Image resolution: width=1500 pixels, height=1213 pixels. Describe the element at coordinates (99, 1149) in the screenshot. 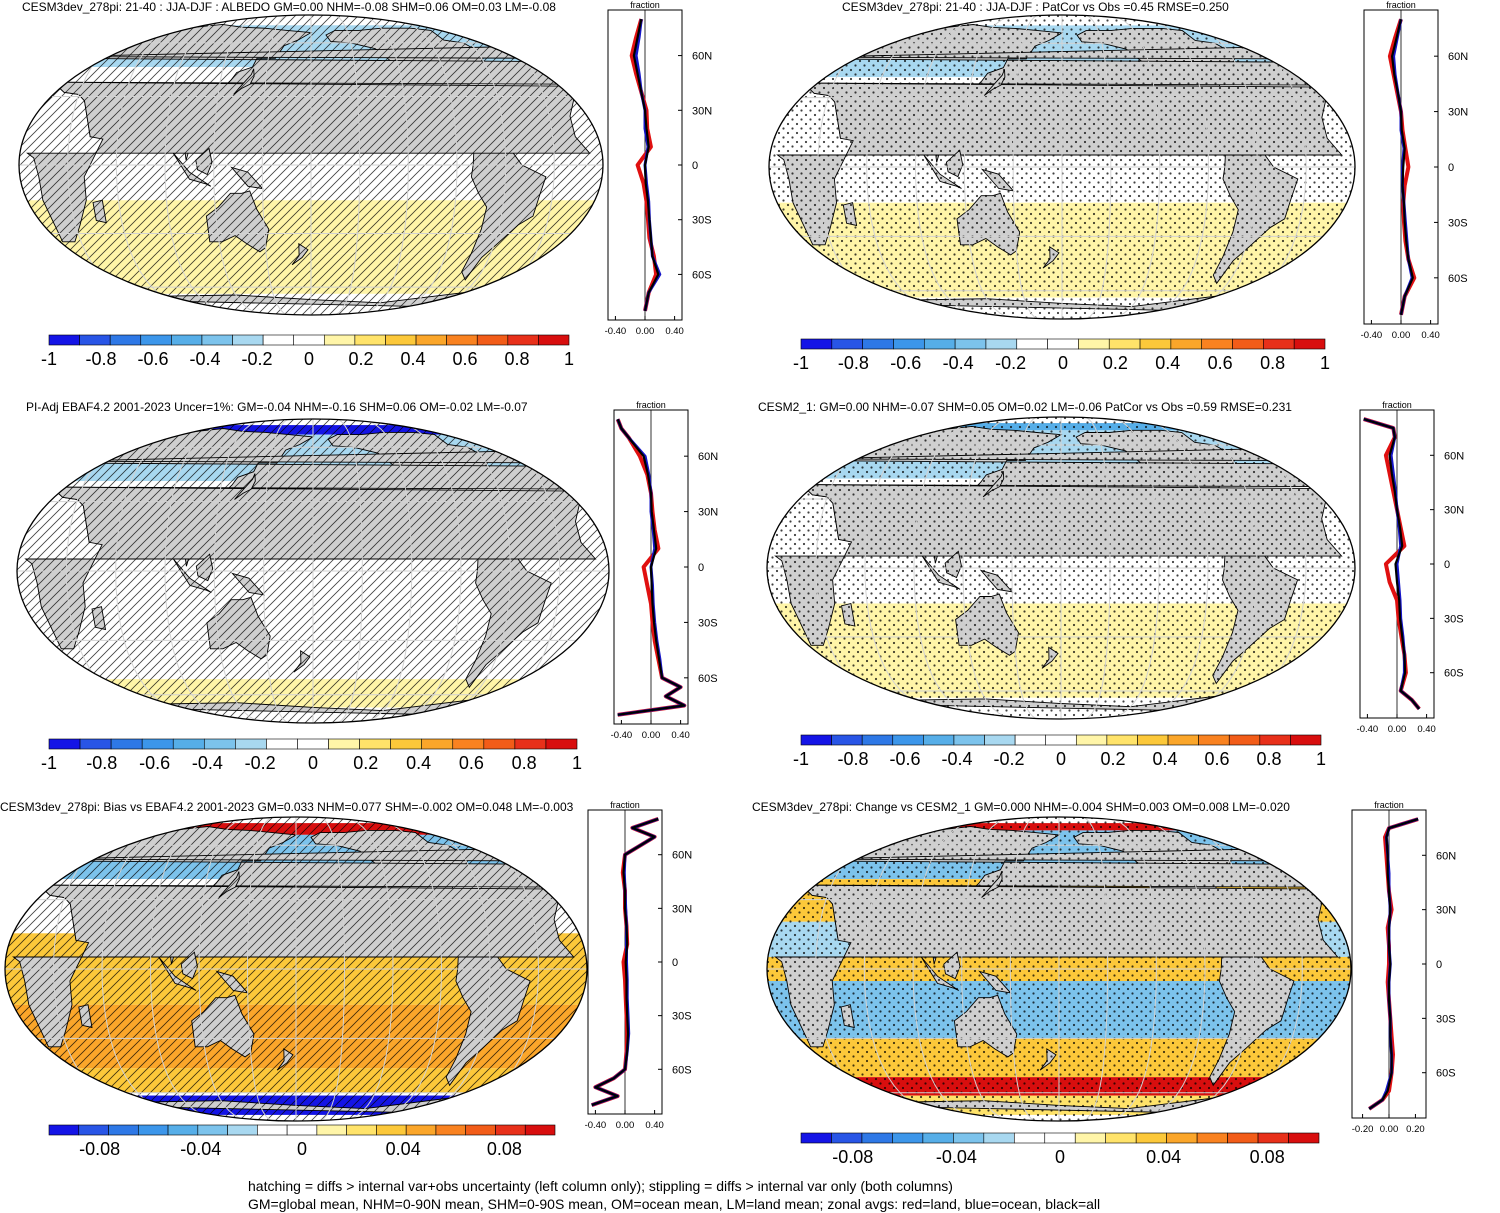

I see `colorbar-label: -0.08` at that location.